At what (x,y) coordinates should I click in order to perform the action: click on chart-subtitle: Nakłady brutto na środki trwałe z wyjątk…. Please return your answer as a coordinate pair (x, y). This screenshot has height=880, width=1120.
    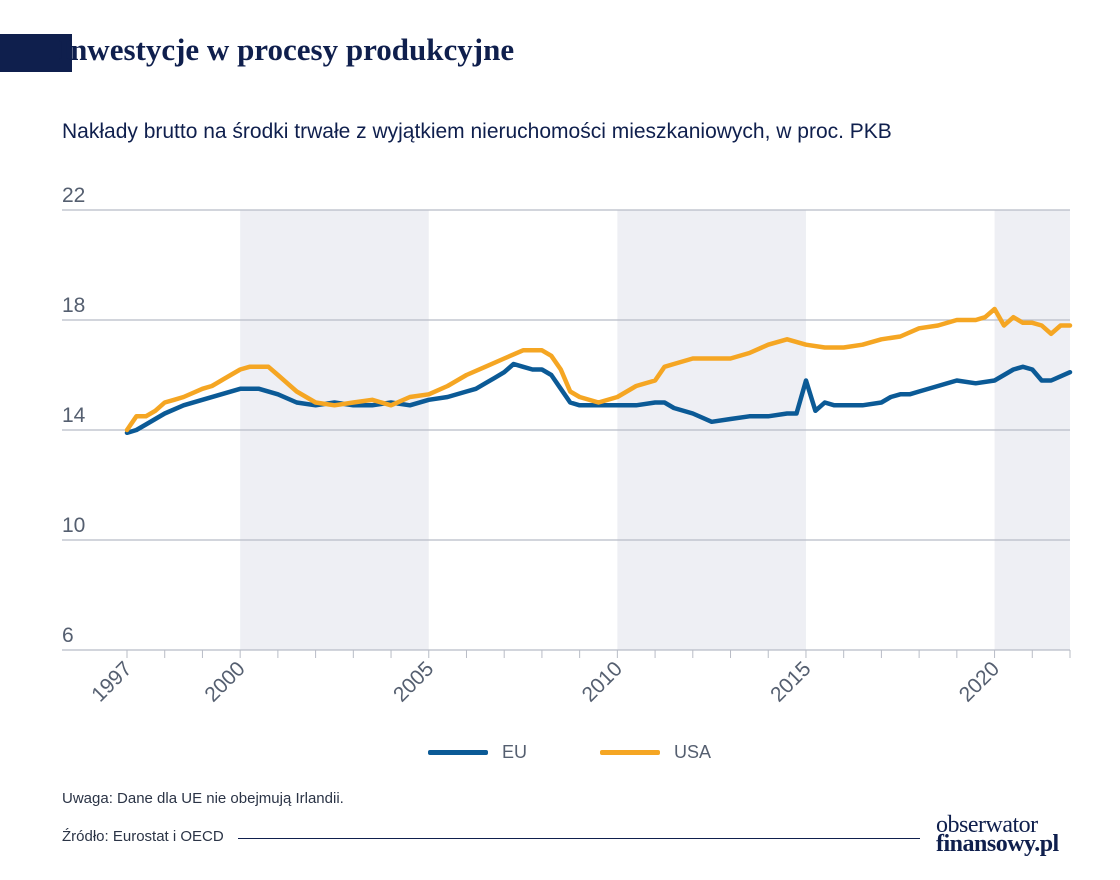
    Looking at the image, I should click on (477, 131).